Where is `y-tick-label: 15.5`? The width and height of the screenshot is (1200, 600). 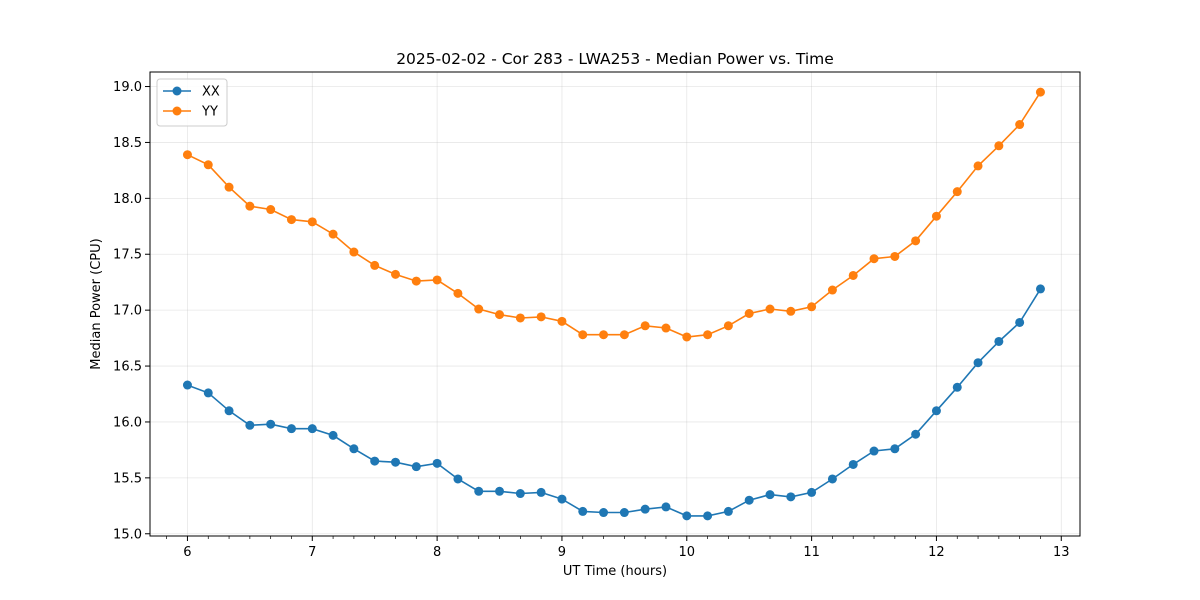 y-tick-label: 15.5 is located at coordinates (127, 478).